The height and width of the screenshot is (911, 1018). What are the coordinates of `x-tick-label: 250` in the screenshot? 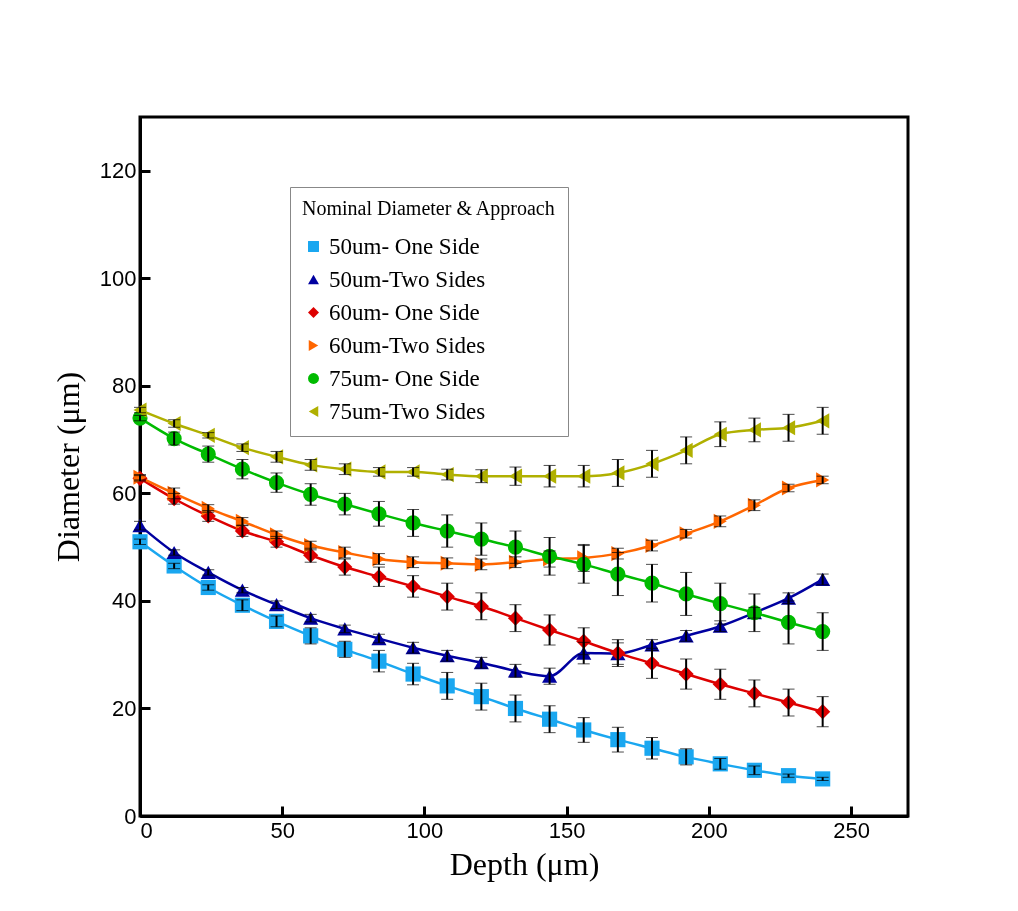 It's located at (851, 830).